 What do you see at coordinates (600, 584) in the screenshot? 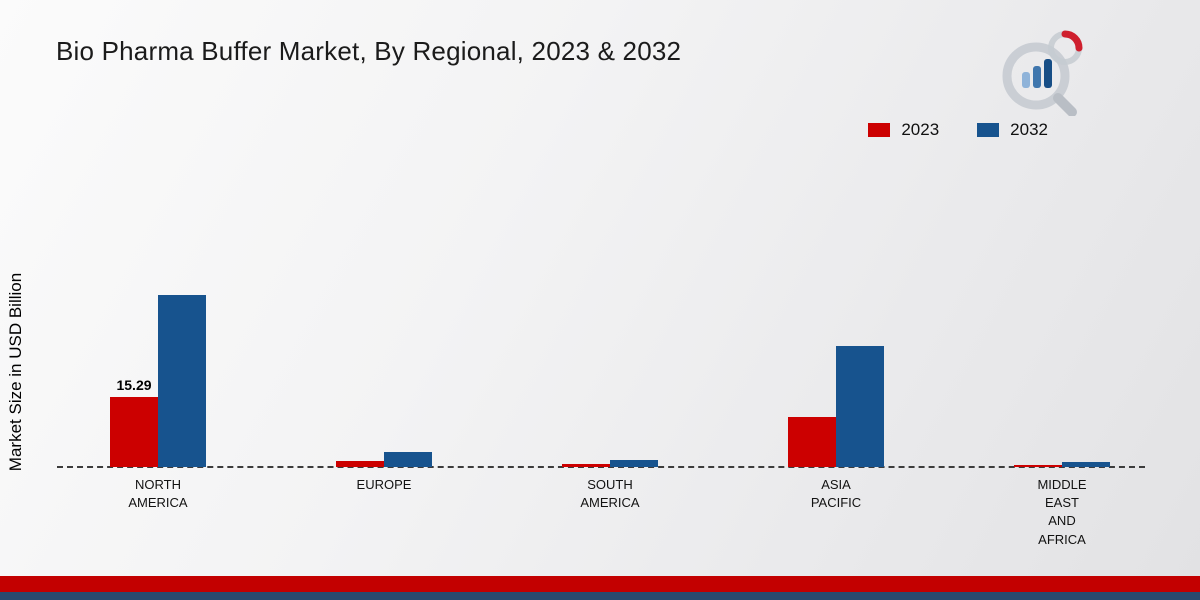
I see `footer-red-stripe` at bounding box center [600, 584].